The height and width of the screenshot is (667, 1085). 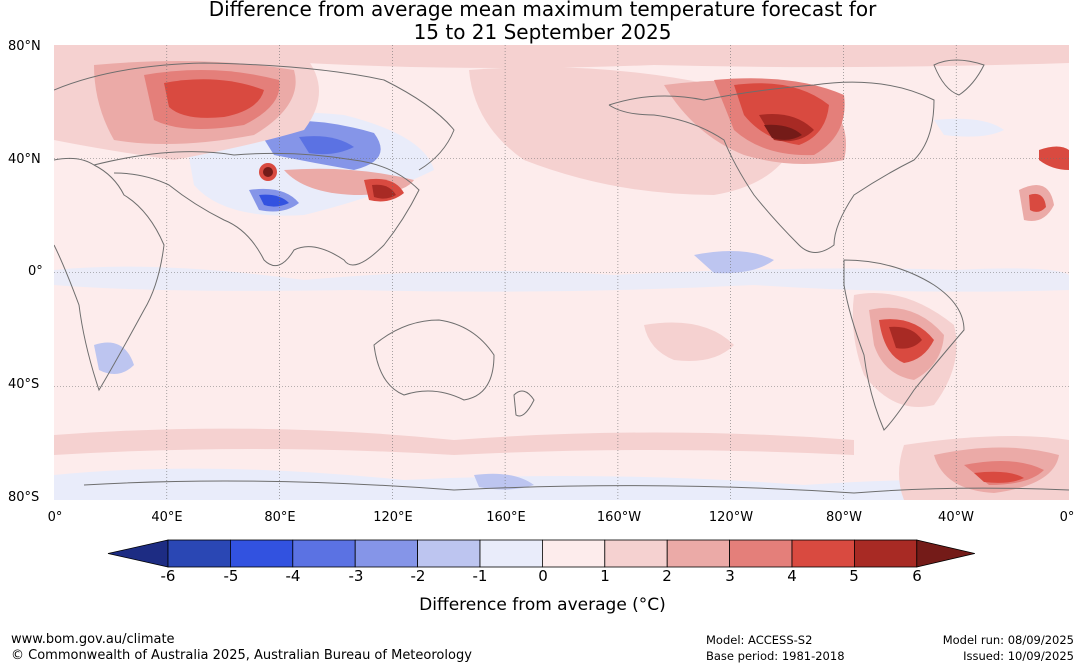 I want to click on colorbar-tick: -6, so click(x=168, y=576).